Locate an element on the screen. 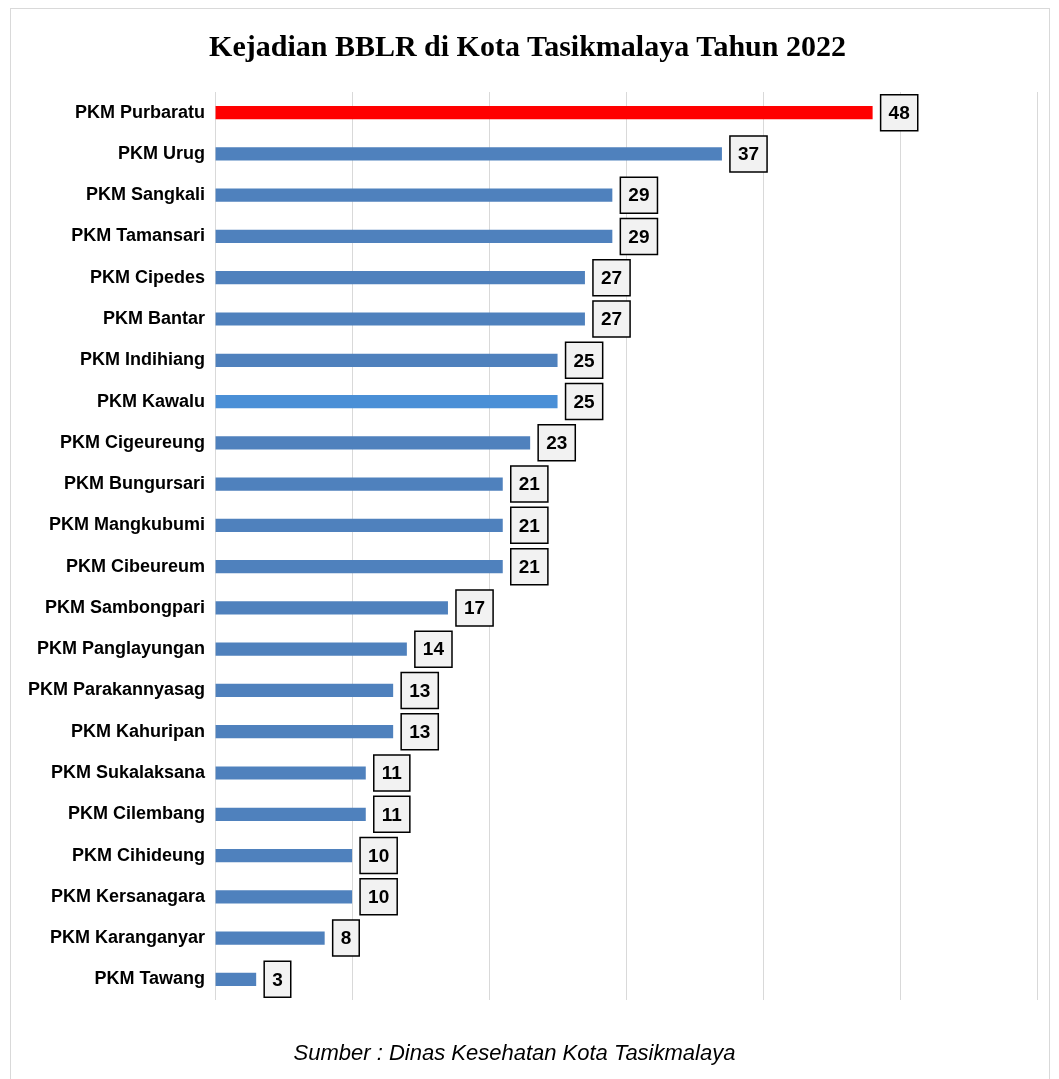 The height and width of the screenshot is (1079, 1059). y-tick-label: PKM Indihiang is located at coordinates (143, 359).